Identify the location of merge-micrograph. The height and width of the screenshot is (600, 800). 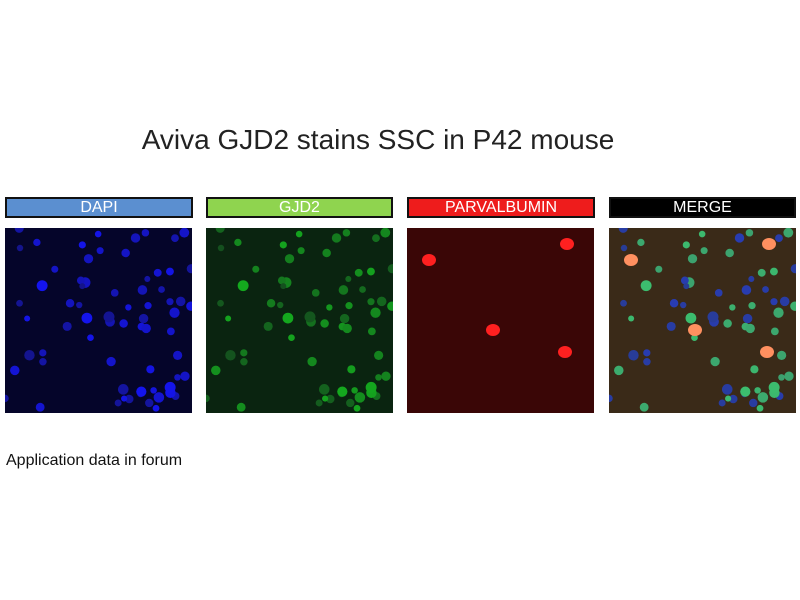
(702, 320).